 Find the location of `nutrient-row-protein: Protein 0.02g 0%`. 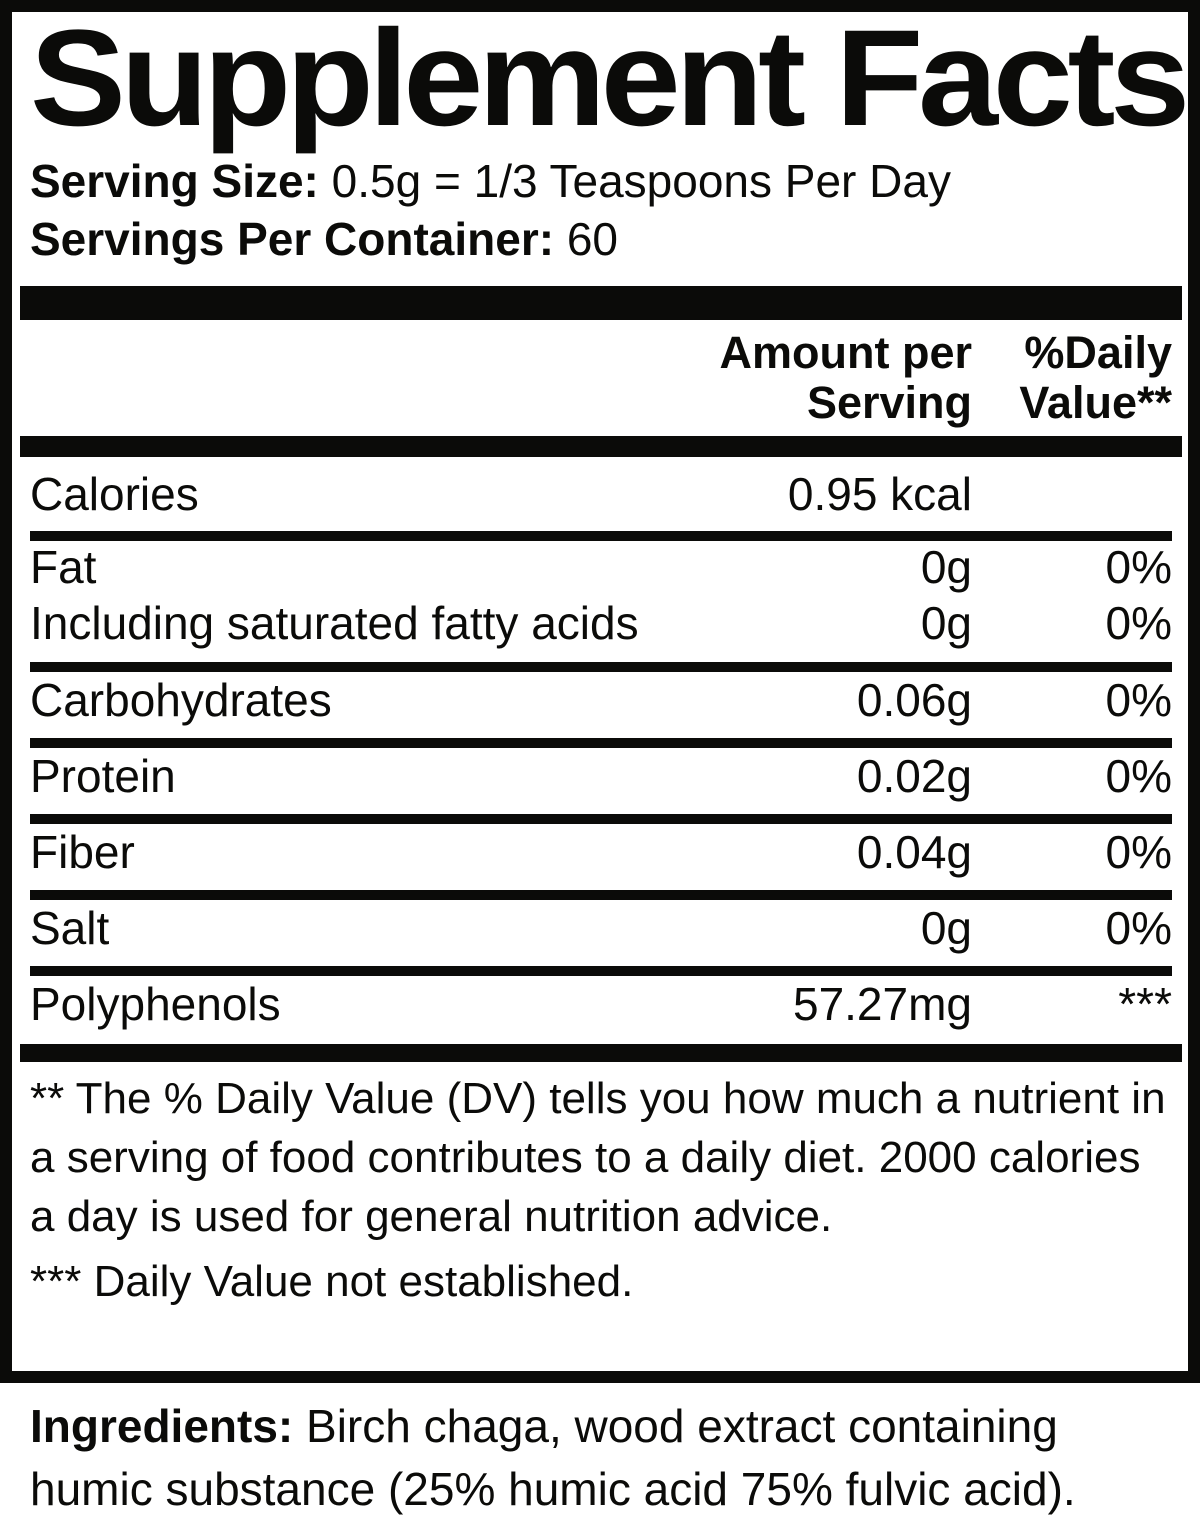

nutrient-row-protein: Protein 0.02g 0% is located at coordinates (601, 776).